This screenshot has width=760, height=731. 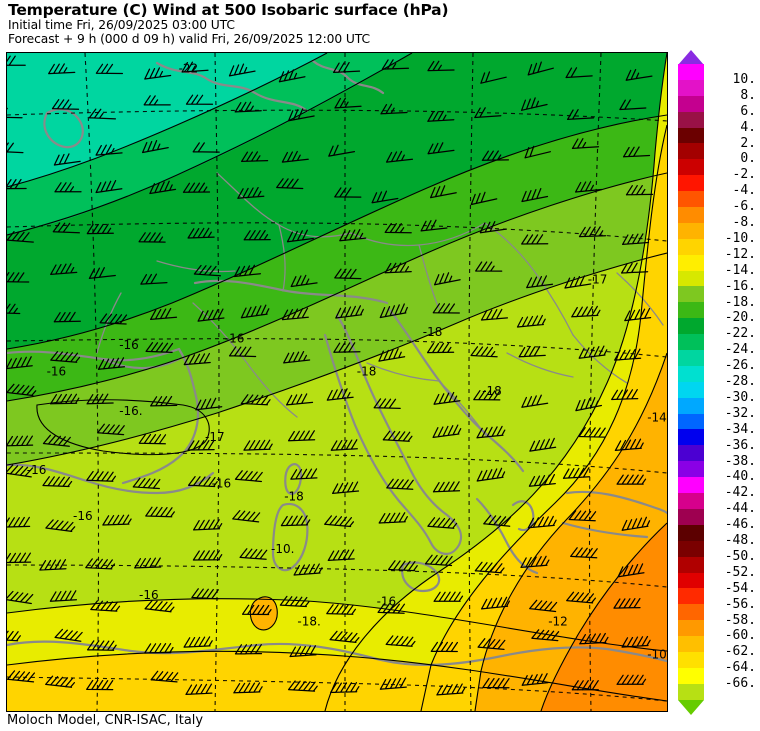 What do you see at coordinates (105, 720) in the screenshot?
I see `attribution-label: Moloch Model, CNR-ISAC, Italy` at bounding box center [105, 720].